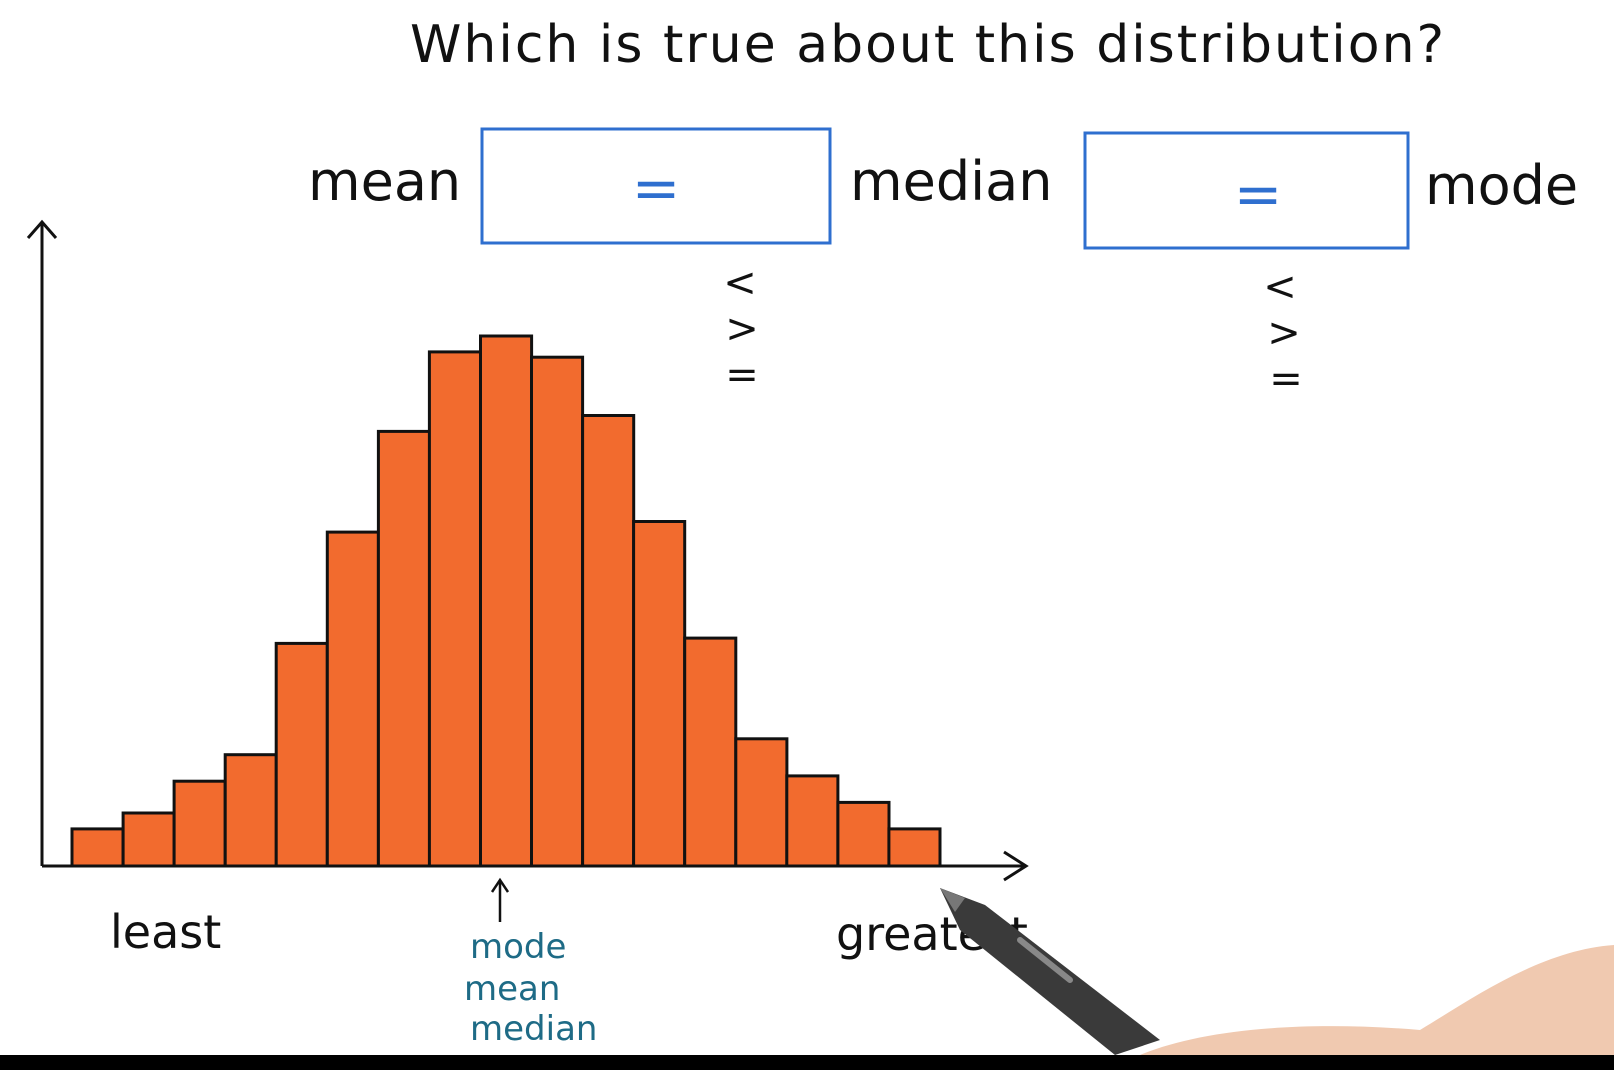 The height and width of the screenshot is (1070, 1614). What do you see at coordinates (518, 947) in the screenshot?
I see `annotation-mode: mode` at bounding box center [518, 947].